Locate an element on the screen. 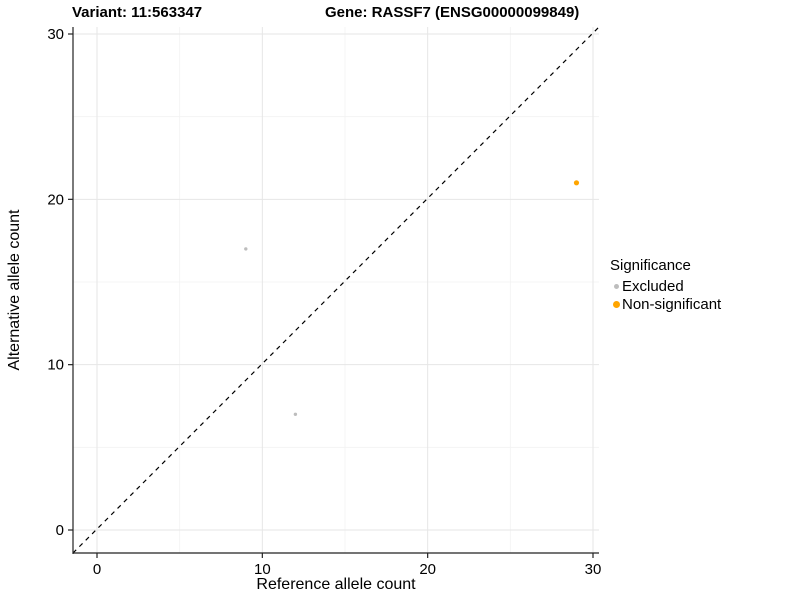  legend-key-non-significant is located at coordinates (616, 304).